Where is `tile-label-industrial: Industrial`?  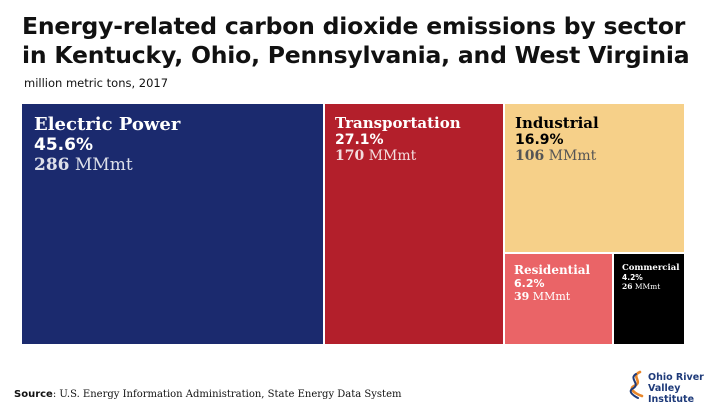 tile-label-industrial: Industrial is located at coordinates (557, 123).